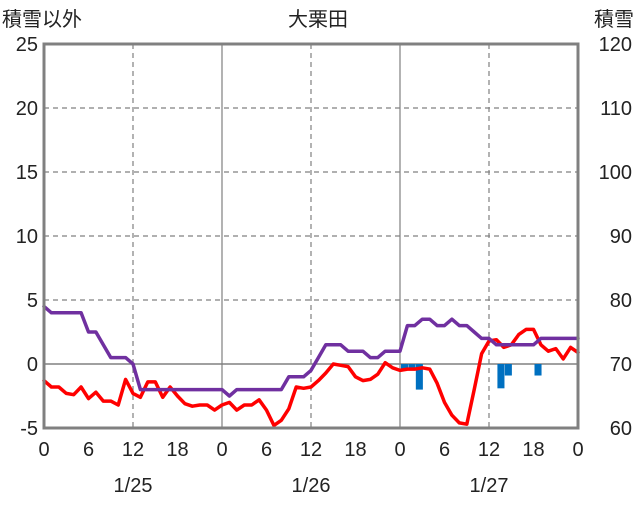  Describe the element at coordinates (615, 45) in the screenshot. I see `y-right-tick-label: 120` at that location.